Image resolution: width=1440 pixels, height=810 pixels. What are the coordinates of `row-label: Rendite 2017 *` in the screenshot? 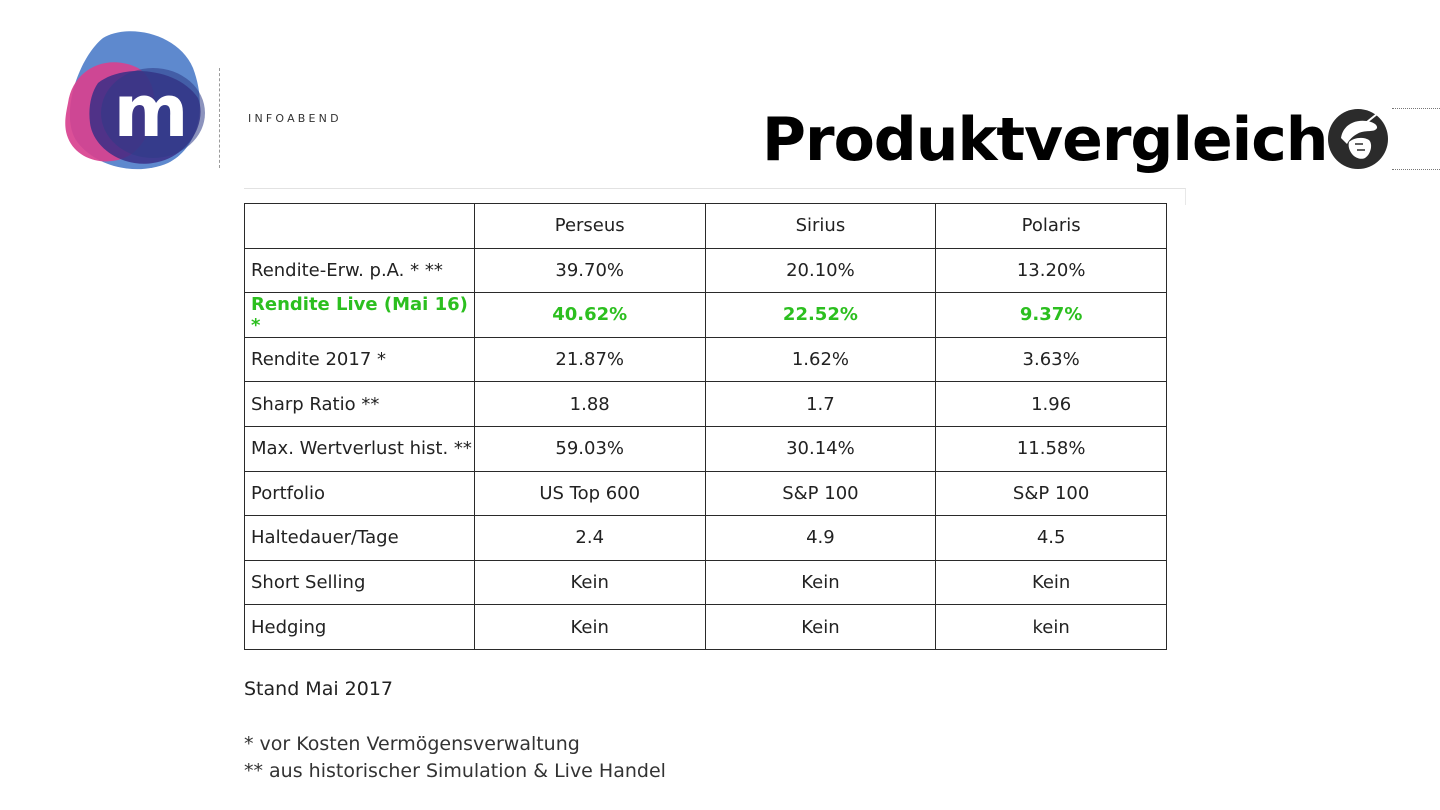 It's located at (359, 359).